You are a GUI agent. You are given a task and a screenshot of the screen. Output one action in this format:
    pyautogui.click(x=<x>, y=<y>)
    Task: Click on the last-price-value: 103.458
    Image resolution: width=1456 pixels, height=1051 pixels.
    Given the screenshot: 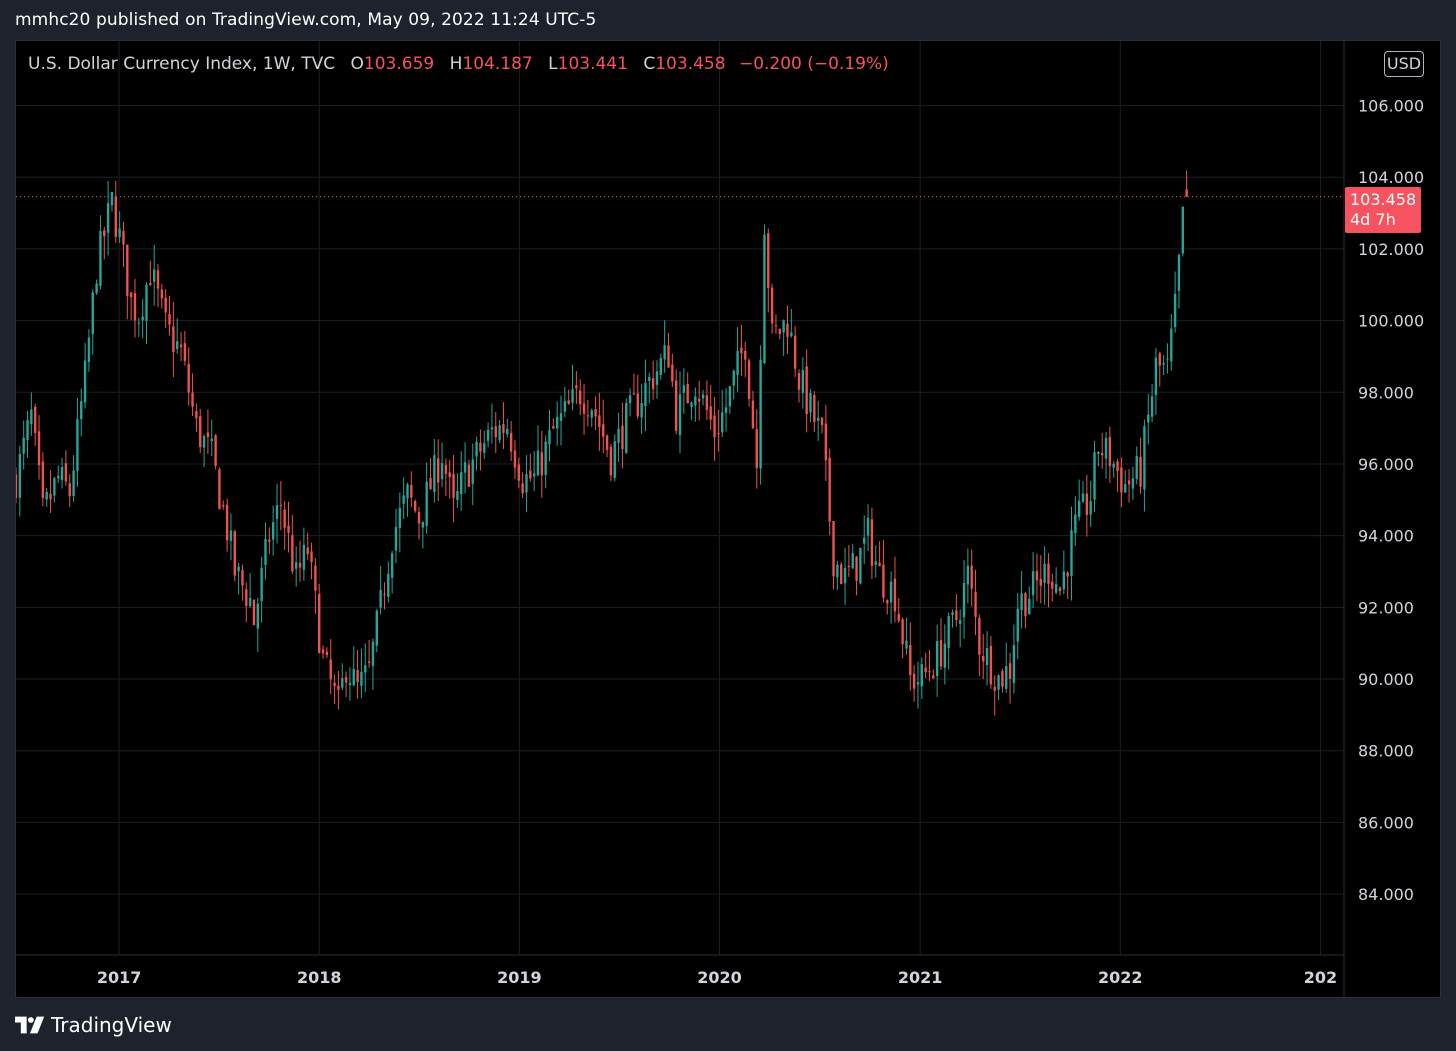 What is the action you would take?
    pyautogui.click(x=1383, y=199)
    